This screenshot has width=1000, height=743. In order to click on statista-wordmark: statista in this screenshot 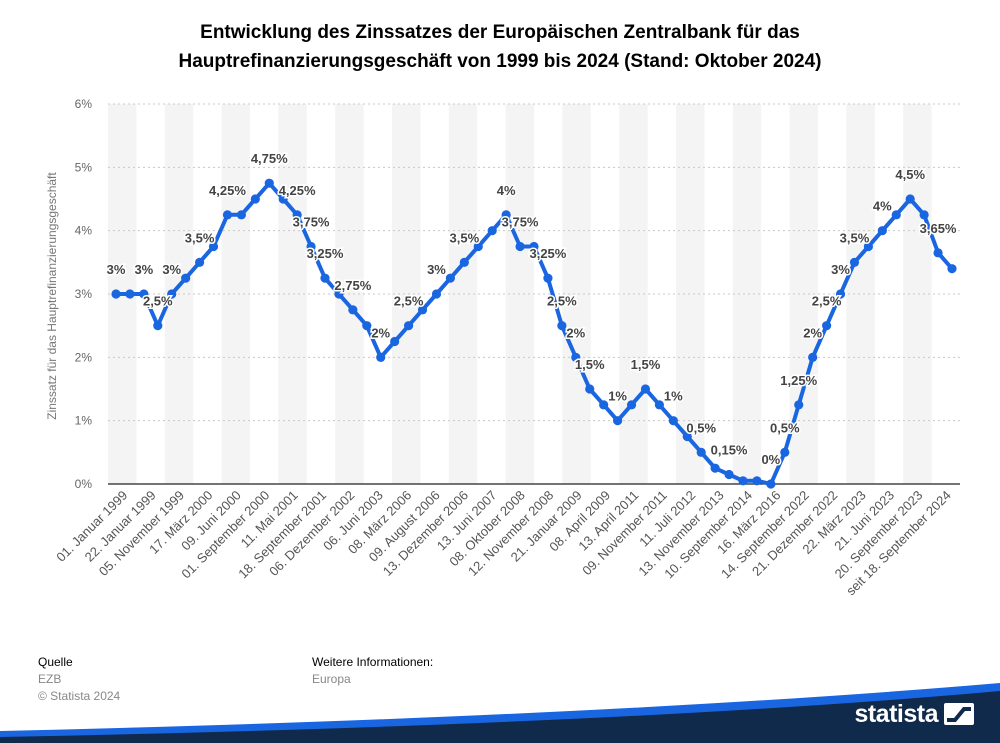, I will do `click(896, 713)`.